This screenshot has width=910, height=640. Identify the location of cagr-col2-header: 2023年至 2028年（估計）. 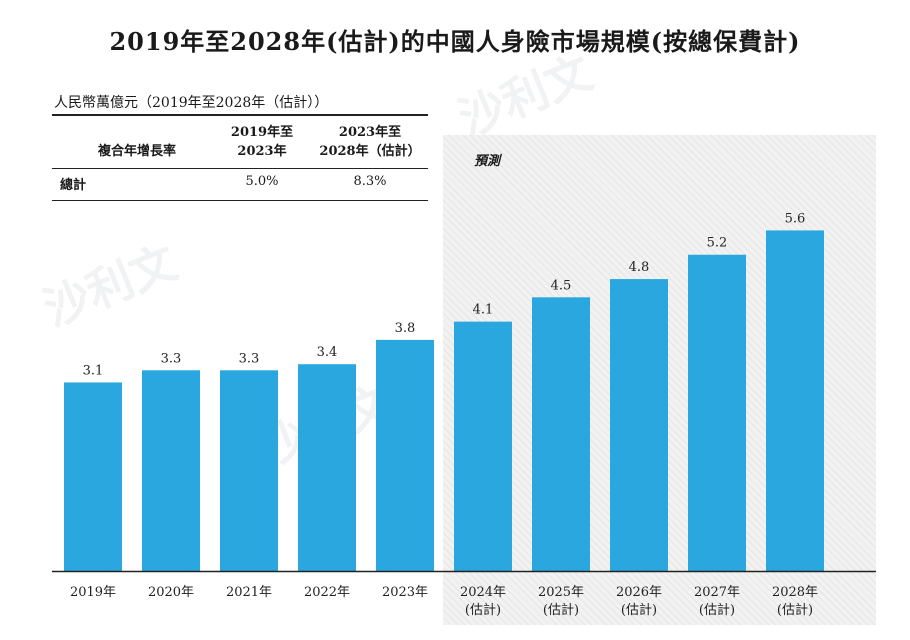
(370, 142).